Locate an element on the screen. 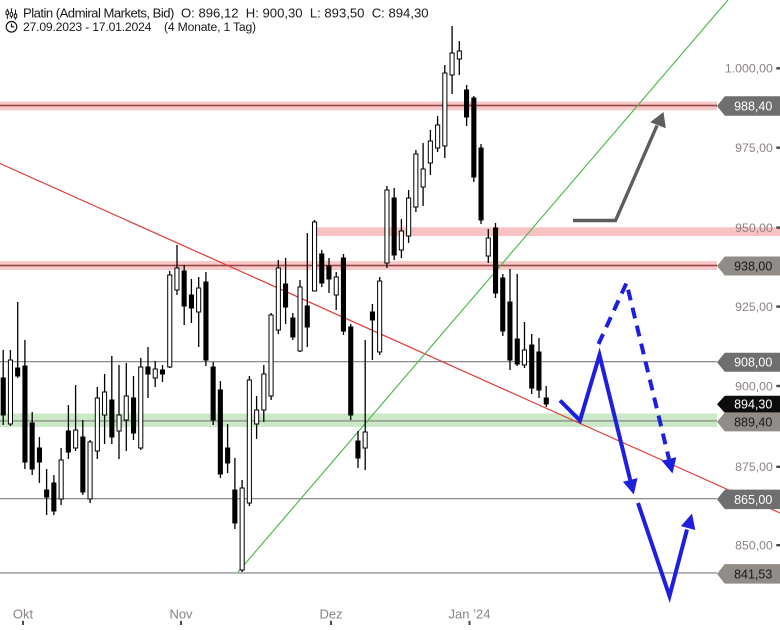  svg-text: Dez is located at coordinates (330, 614).